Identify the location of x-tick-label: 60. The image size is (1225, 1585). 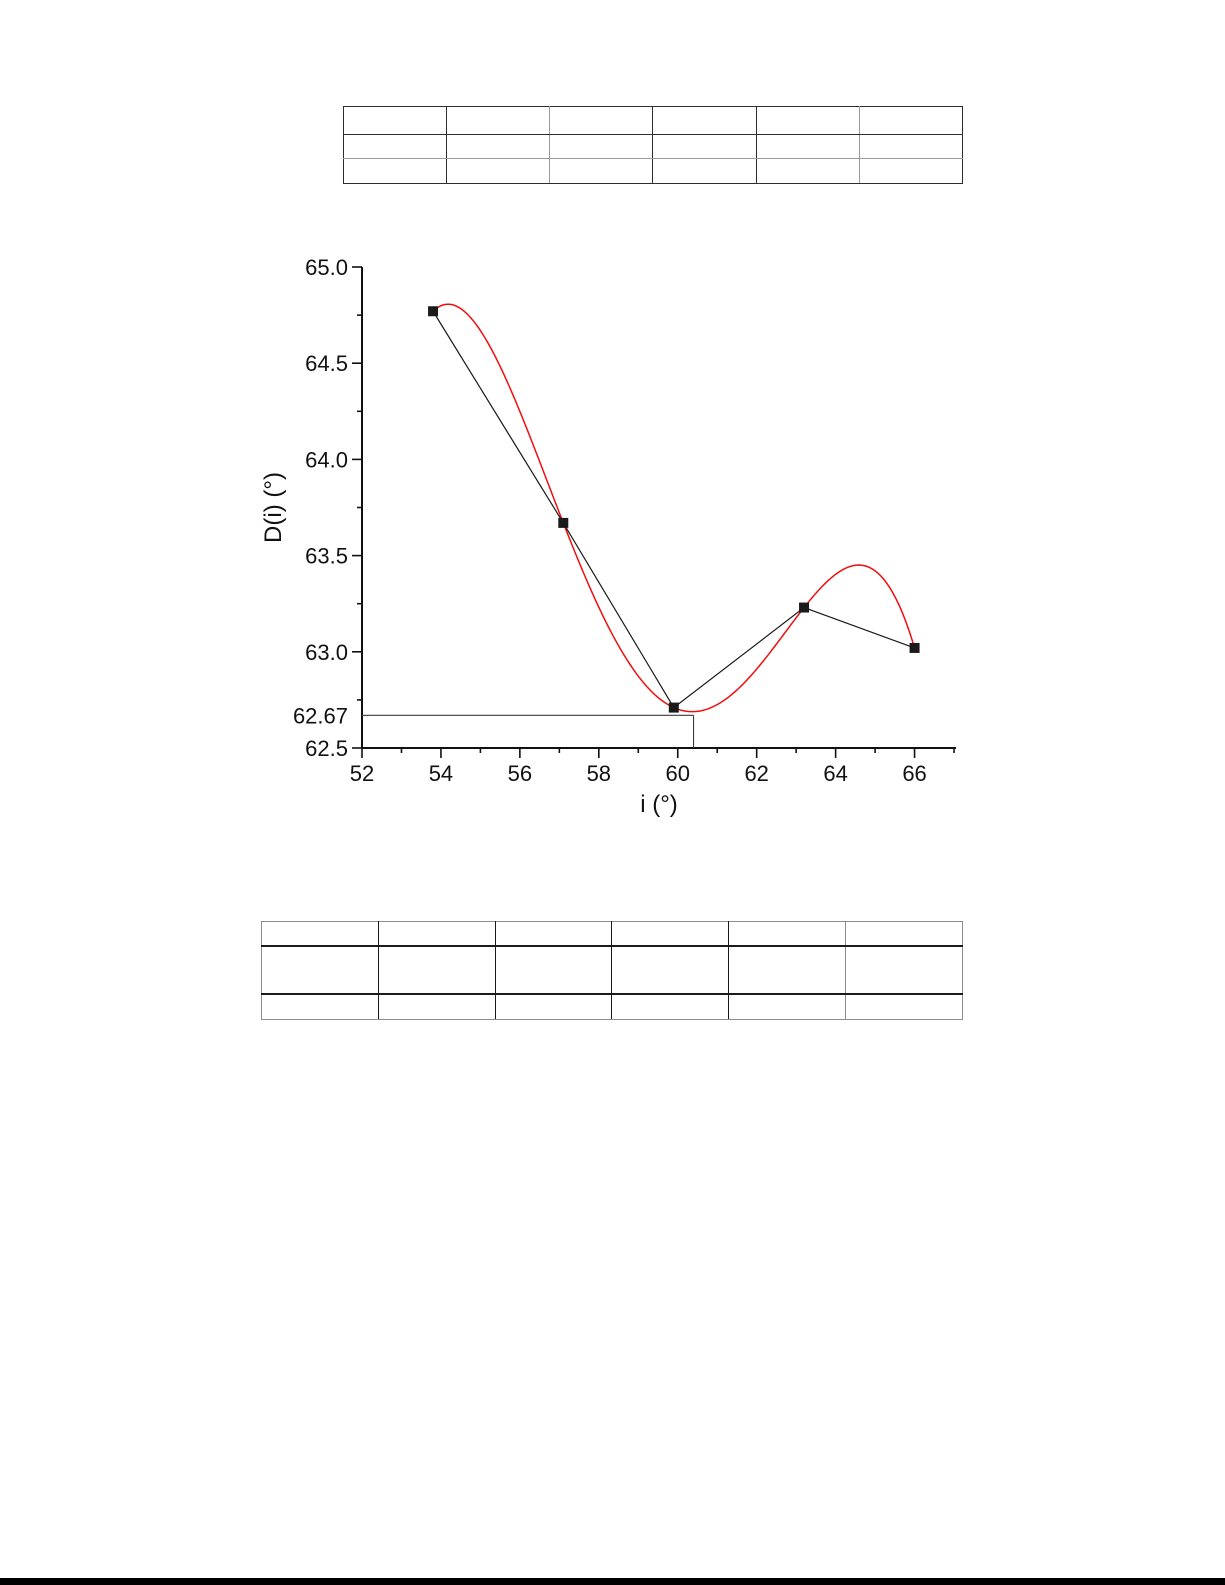
(678, 773).